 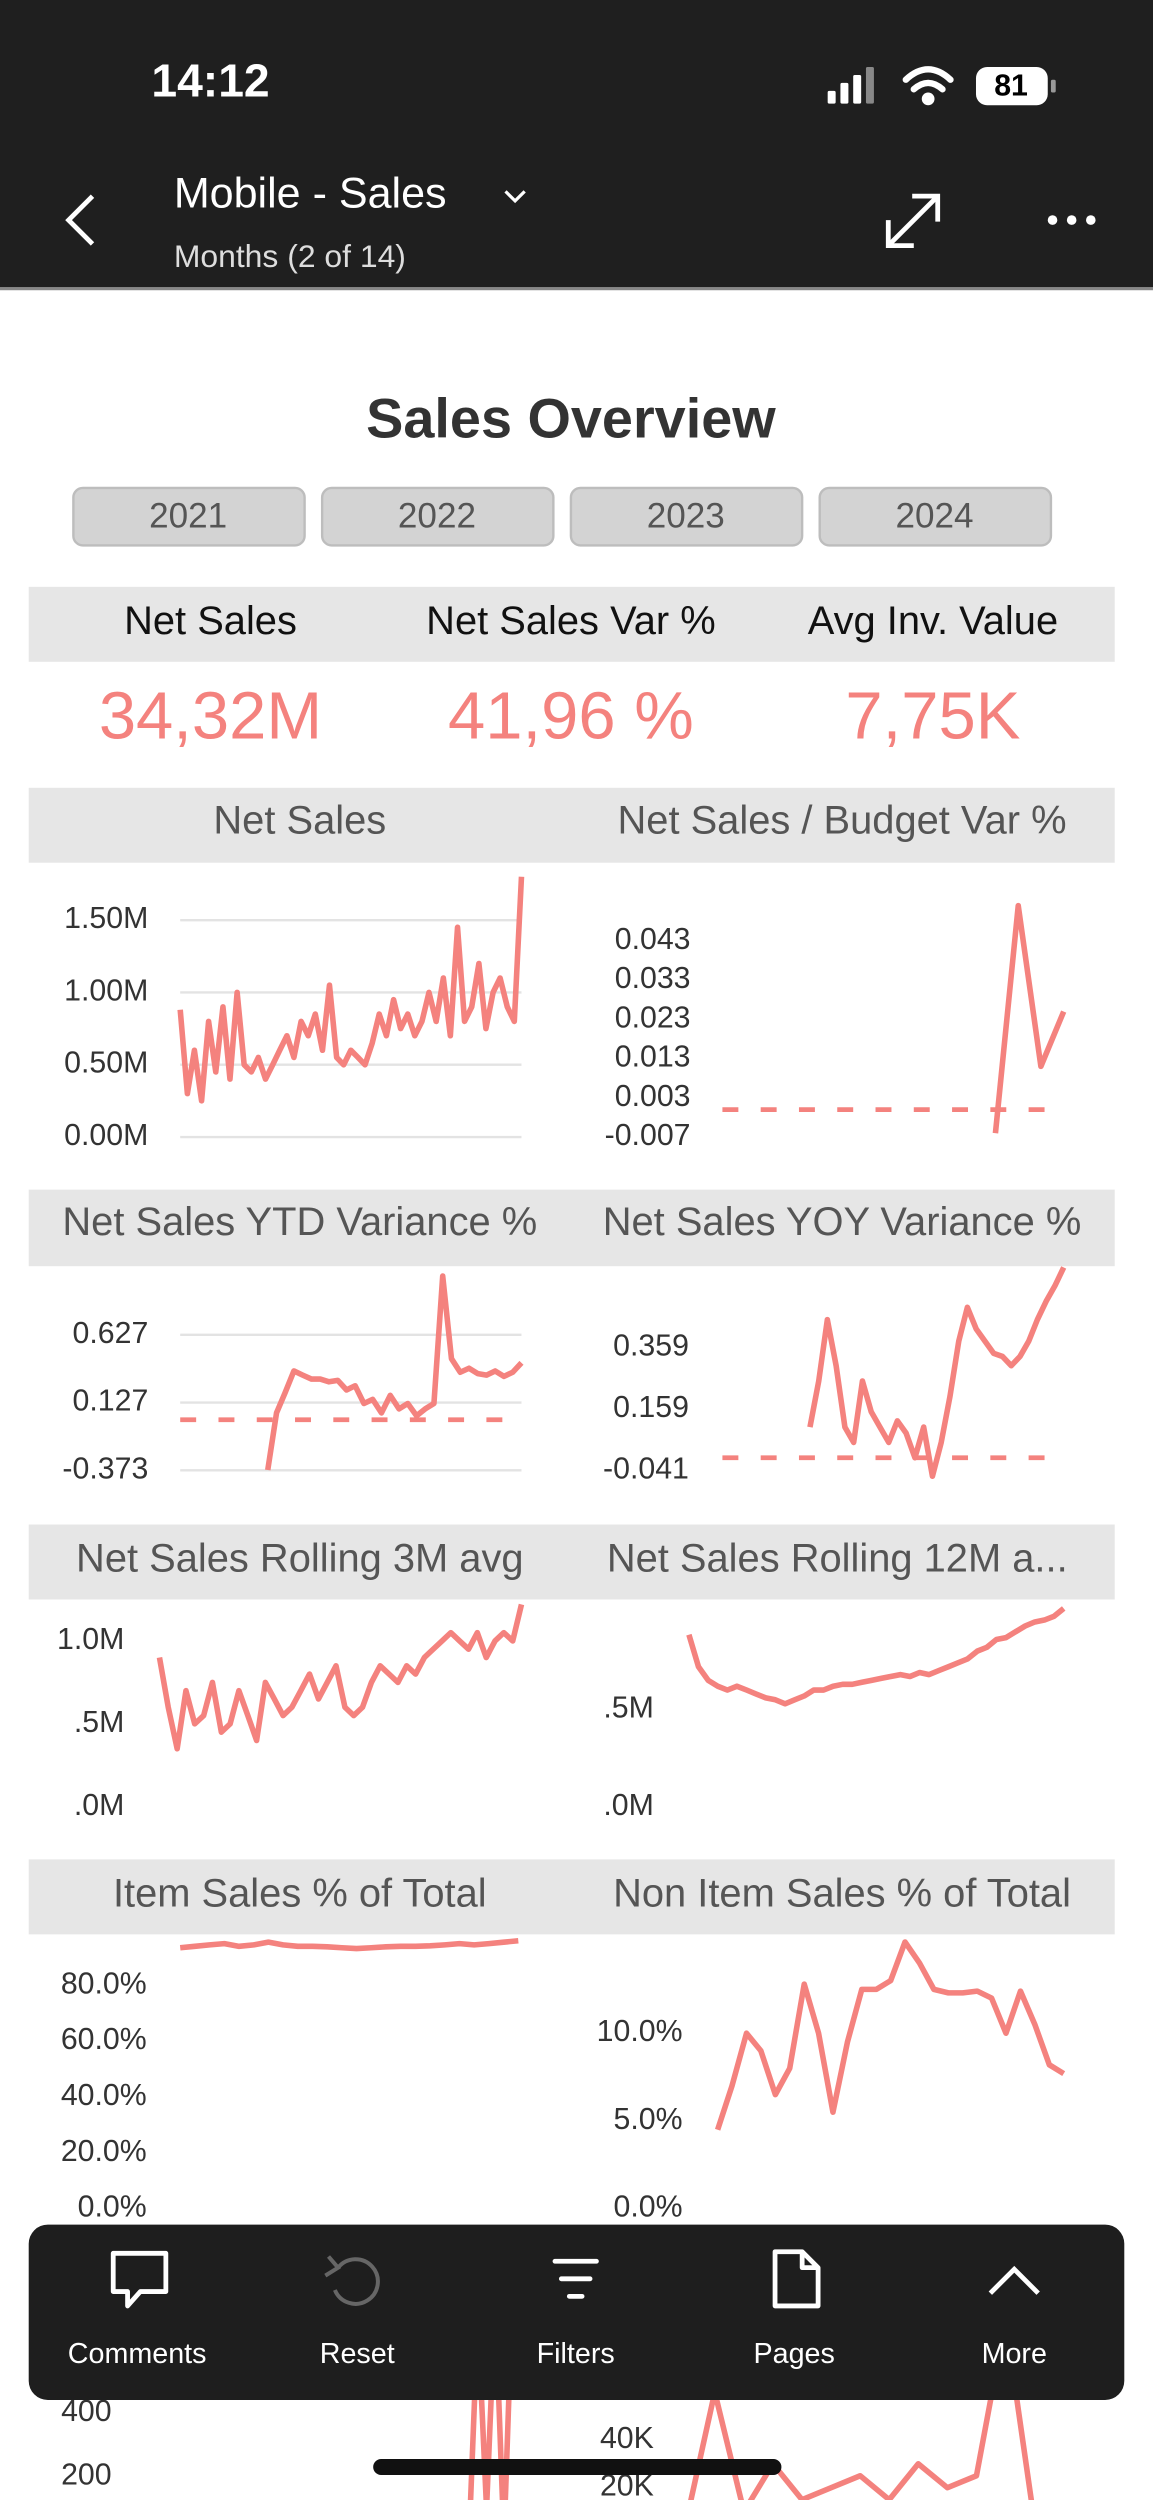 What do you see at coordinates (515, 197) in the screenshot?
I see `title-dropdown` at bounding box center [515, 197].